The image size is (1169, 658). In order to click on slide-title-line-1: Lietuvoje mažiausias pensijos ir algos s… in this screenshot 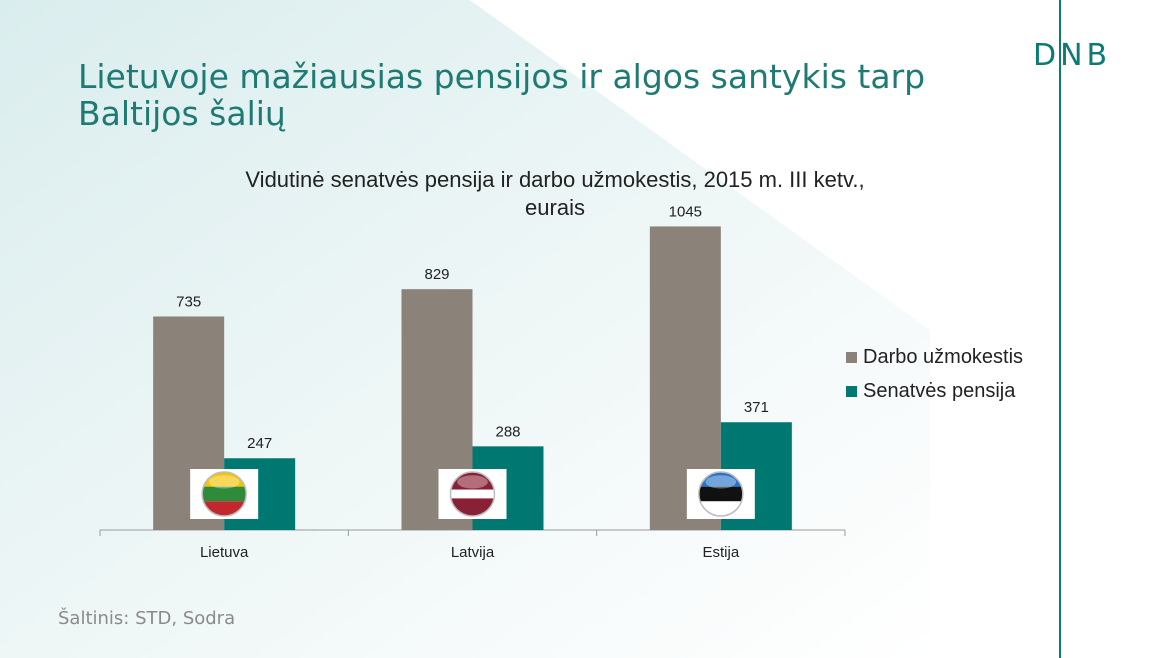, I will do `click(502, 76)`.